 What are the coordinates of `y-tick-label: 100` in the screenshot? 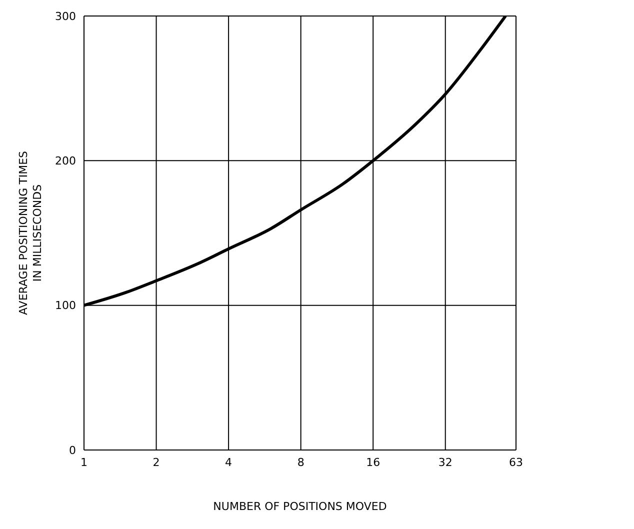 It's located at (65, 305).